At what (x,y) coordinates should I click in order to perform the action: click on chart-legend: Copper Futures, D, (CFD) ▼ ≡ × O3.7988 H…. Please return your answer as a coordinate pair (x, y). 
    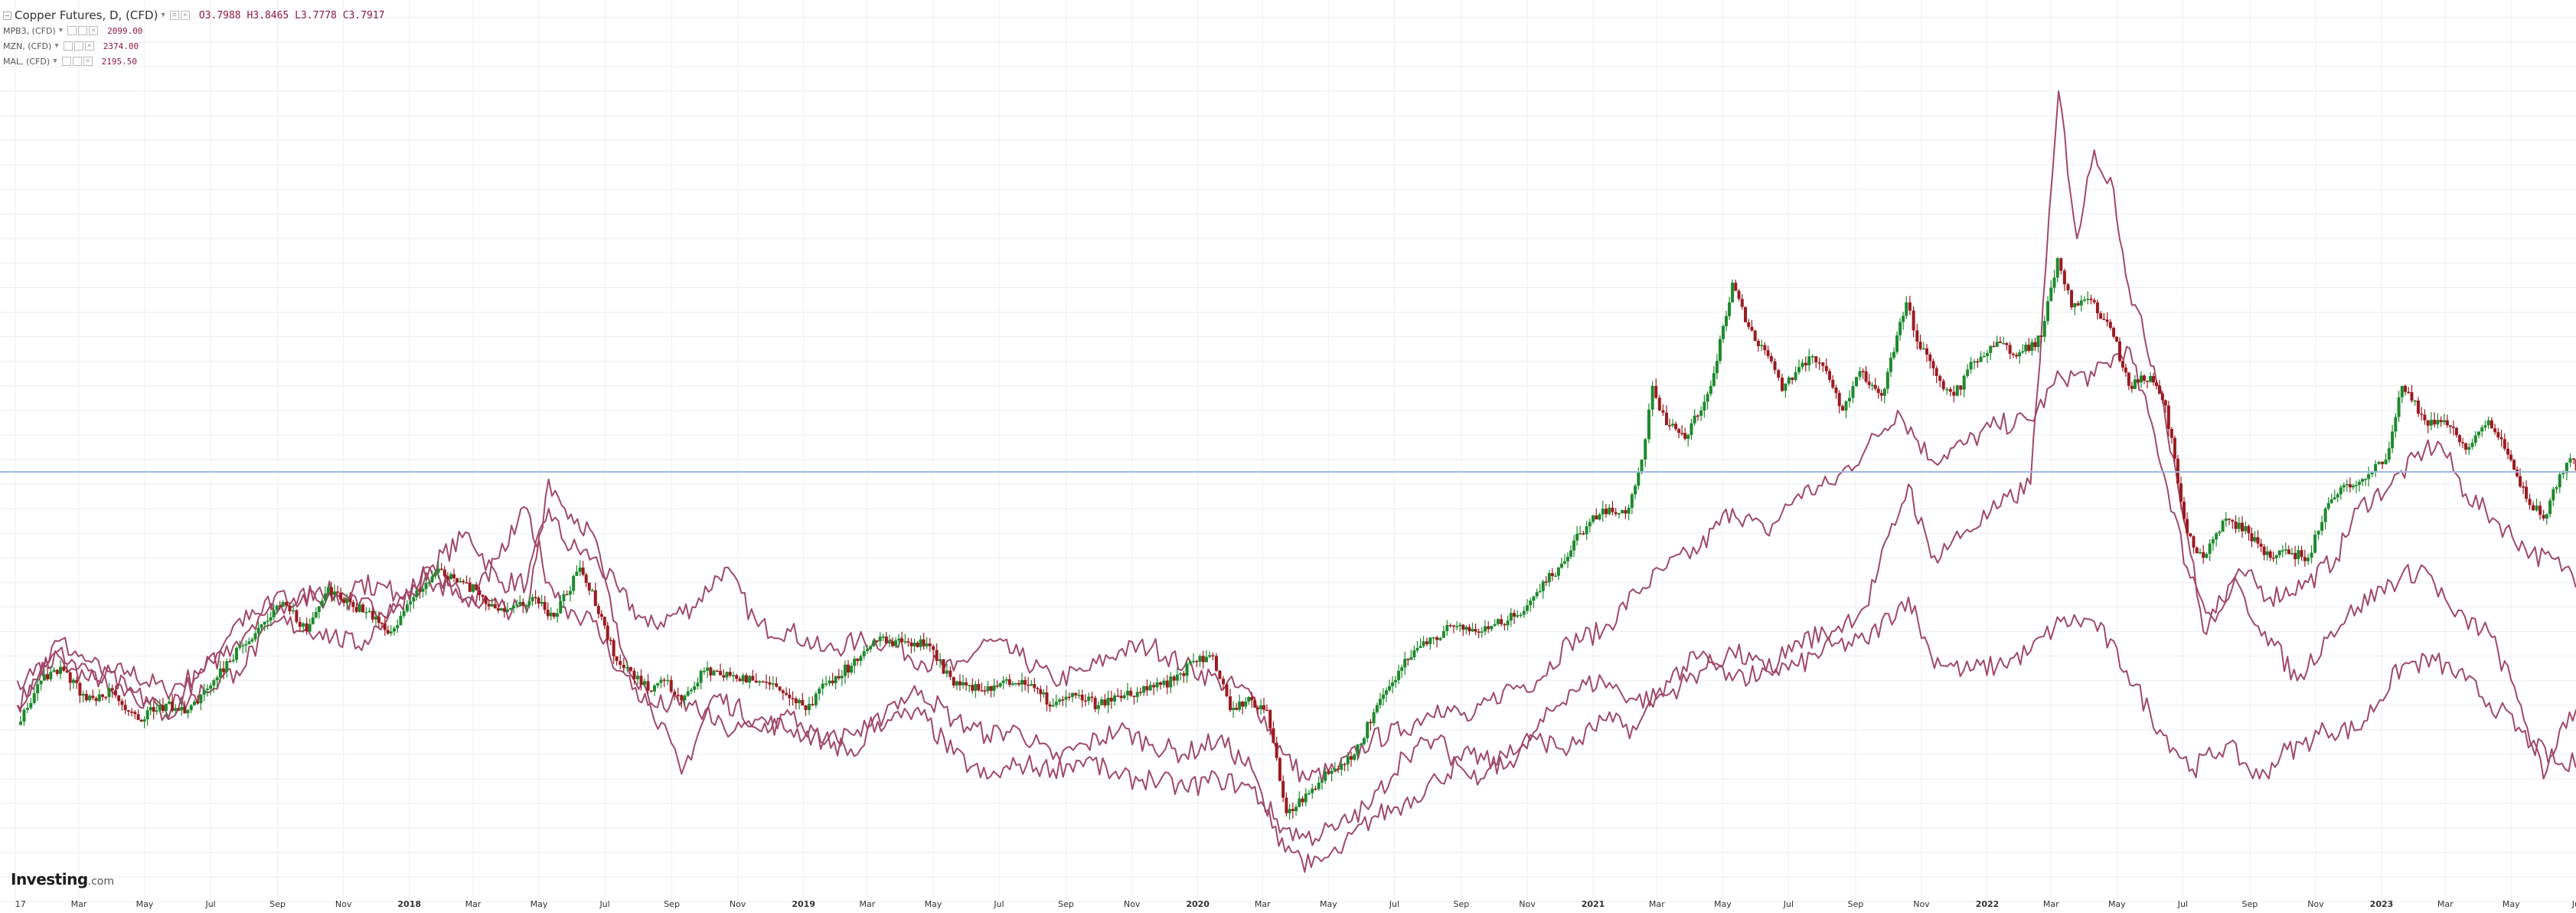
    Looking at the image, I should click on (194, 39).